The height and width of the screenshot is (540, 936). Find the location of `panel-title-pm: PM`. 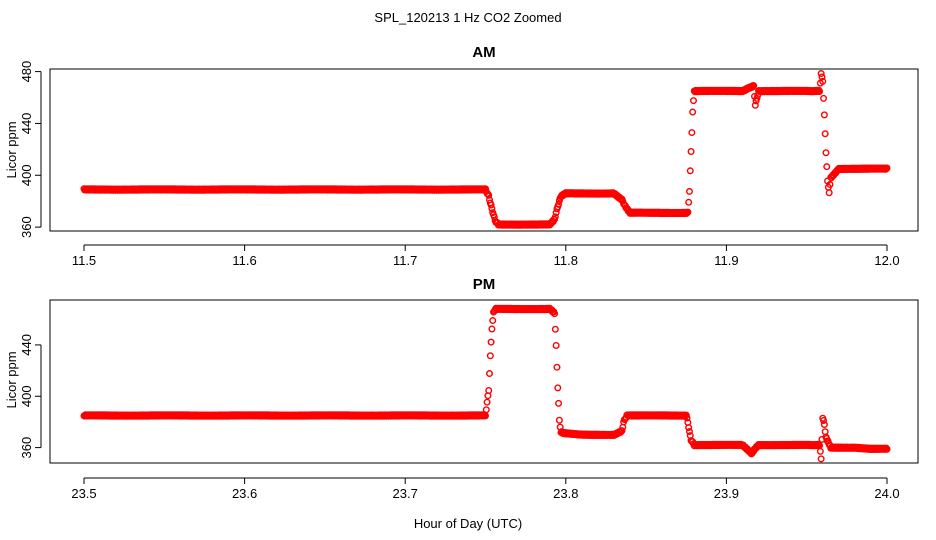

panel-title-pm: PM is located at coordinates (484, 284).